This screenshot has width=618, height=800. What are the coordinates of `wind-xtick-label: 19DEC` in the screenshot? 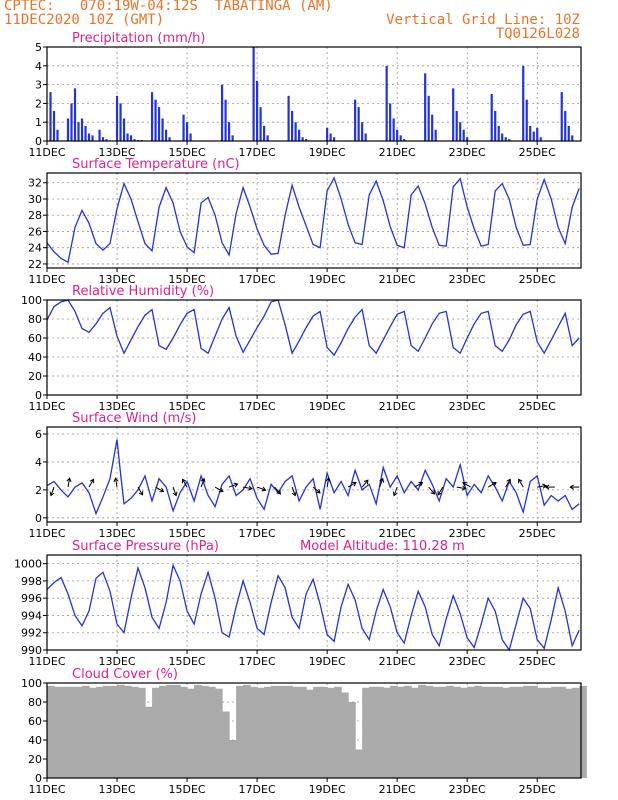 It's located at (327, 533).